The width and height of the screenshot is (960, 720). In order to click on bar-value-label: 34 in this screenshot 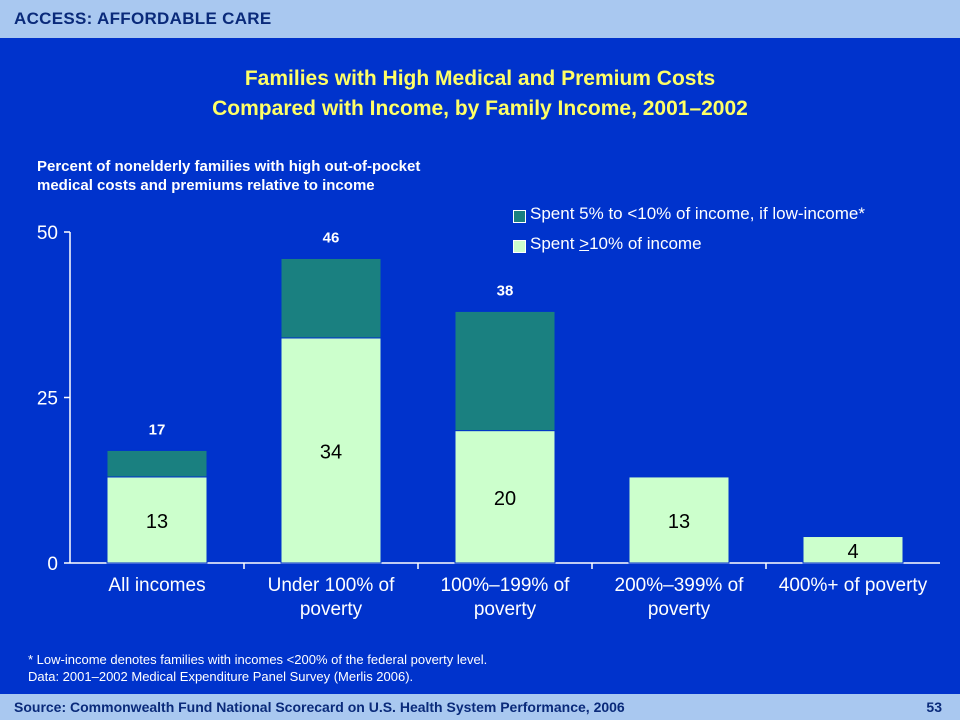, I will do `click(331, 452)`.